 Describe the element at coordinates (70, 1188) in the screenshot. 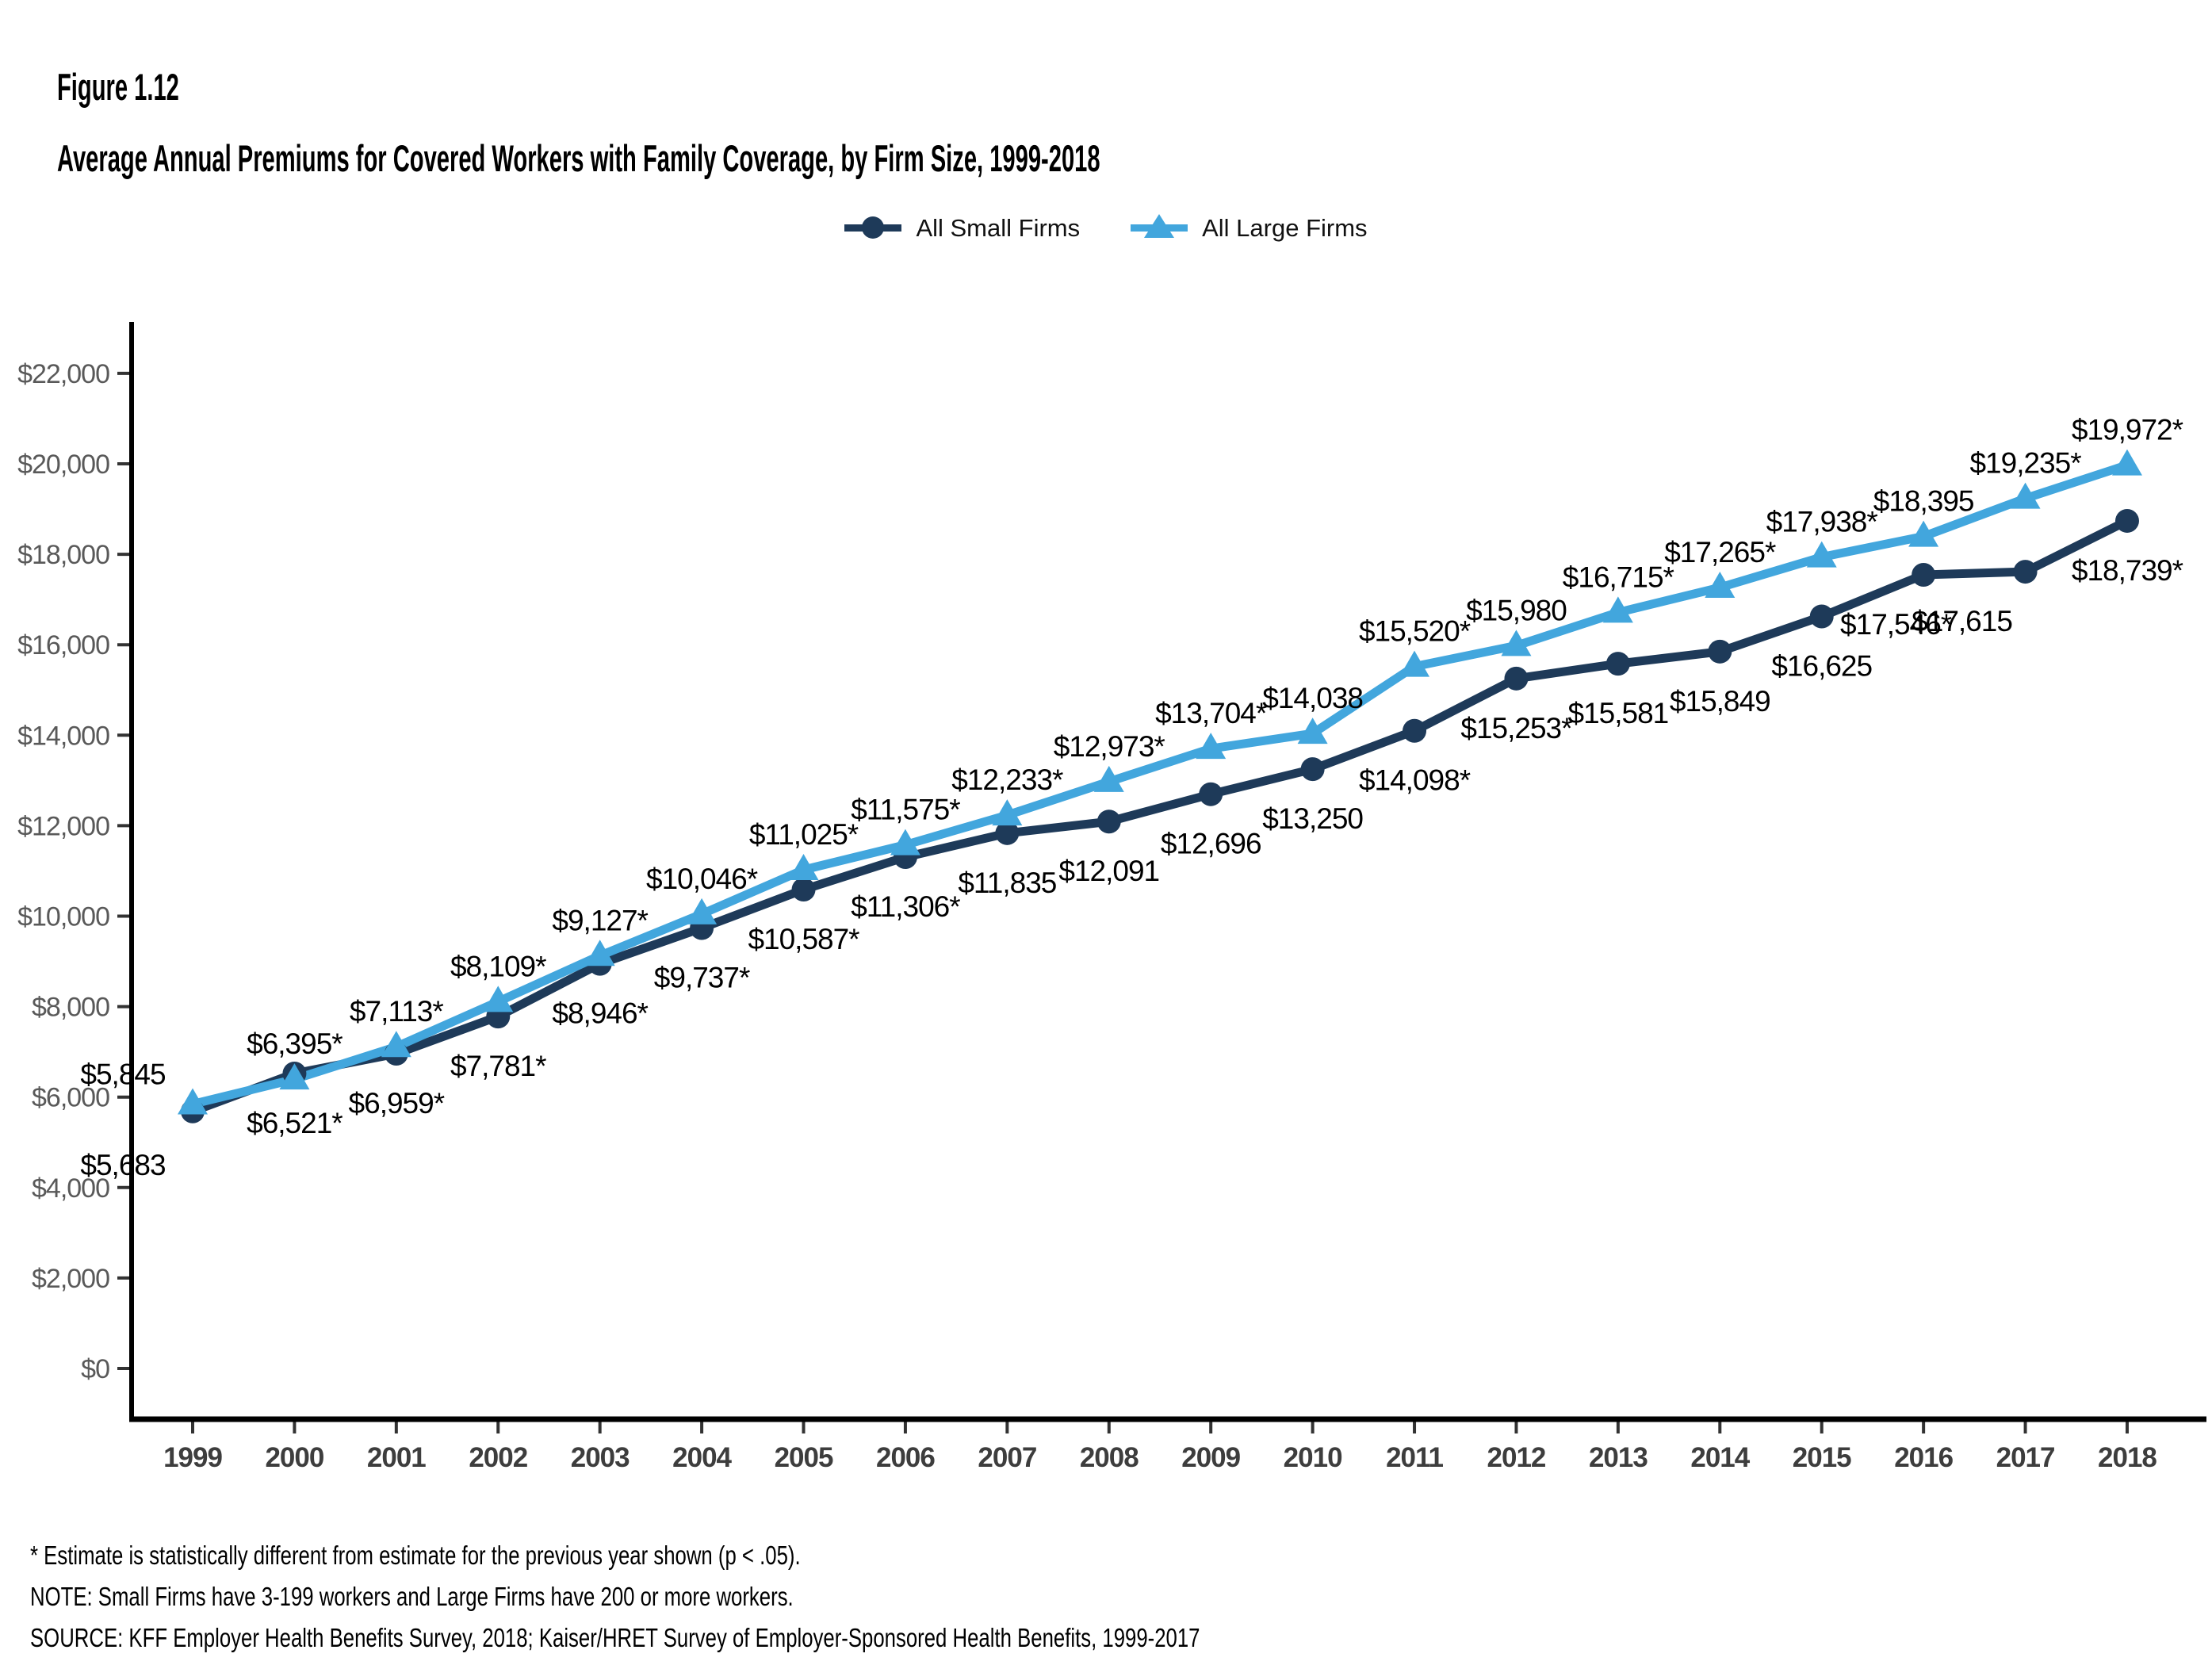

I see `y-axis-tick-label: $4,000` at that location.